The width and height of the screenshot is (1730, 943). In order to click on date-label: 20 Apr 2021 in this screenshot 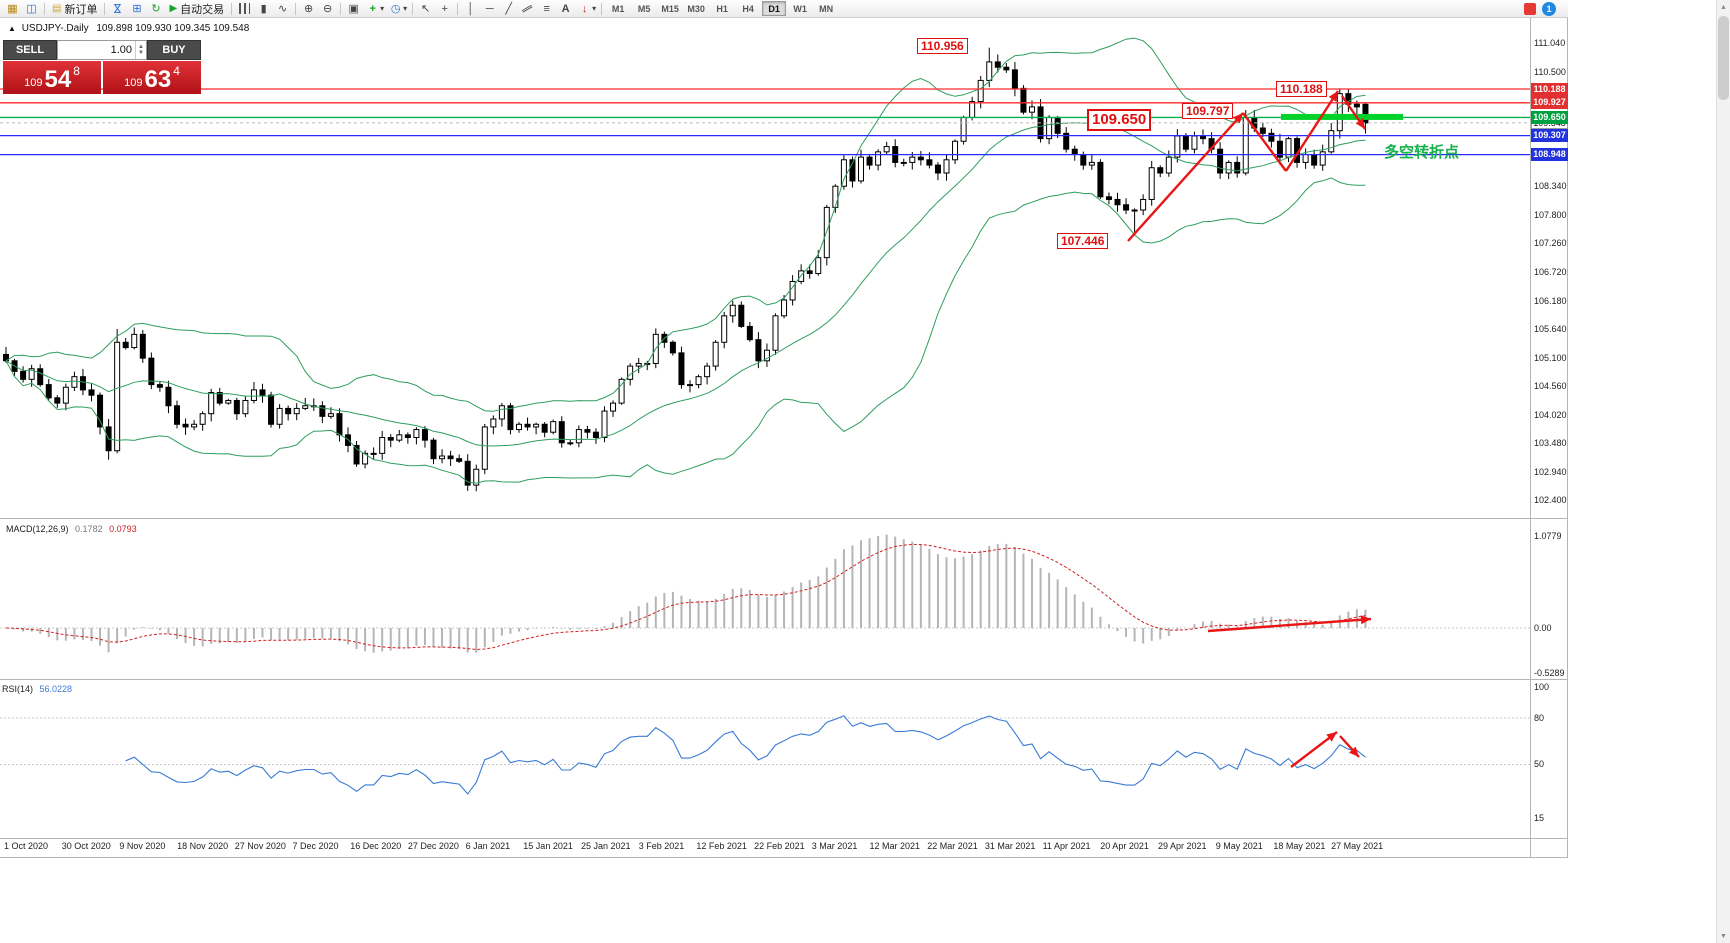, I will do `click(1124, 846)`.